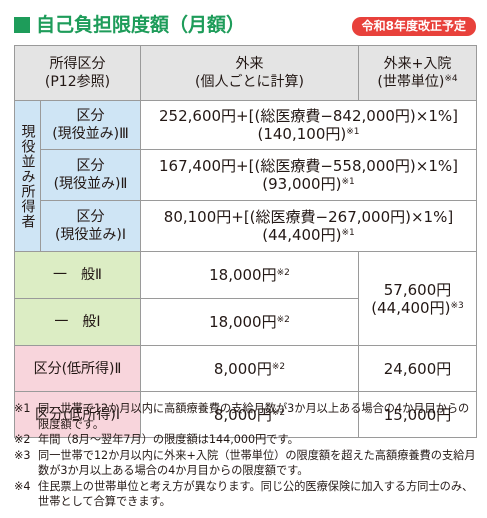  I want to click on cell-line: (個人ごとに計算), so click(249, 82).